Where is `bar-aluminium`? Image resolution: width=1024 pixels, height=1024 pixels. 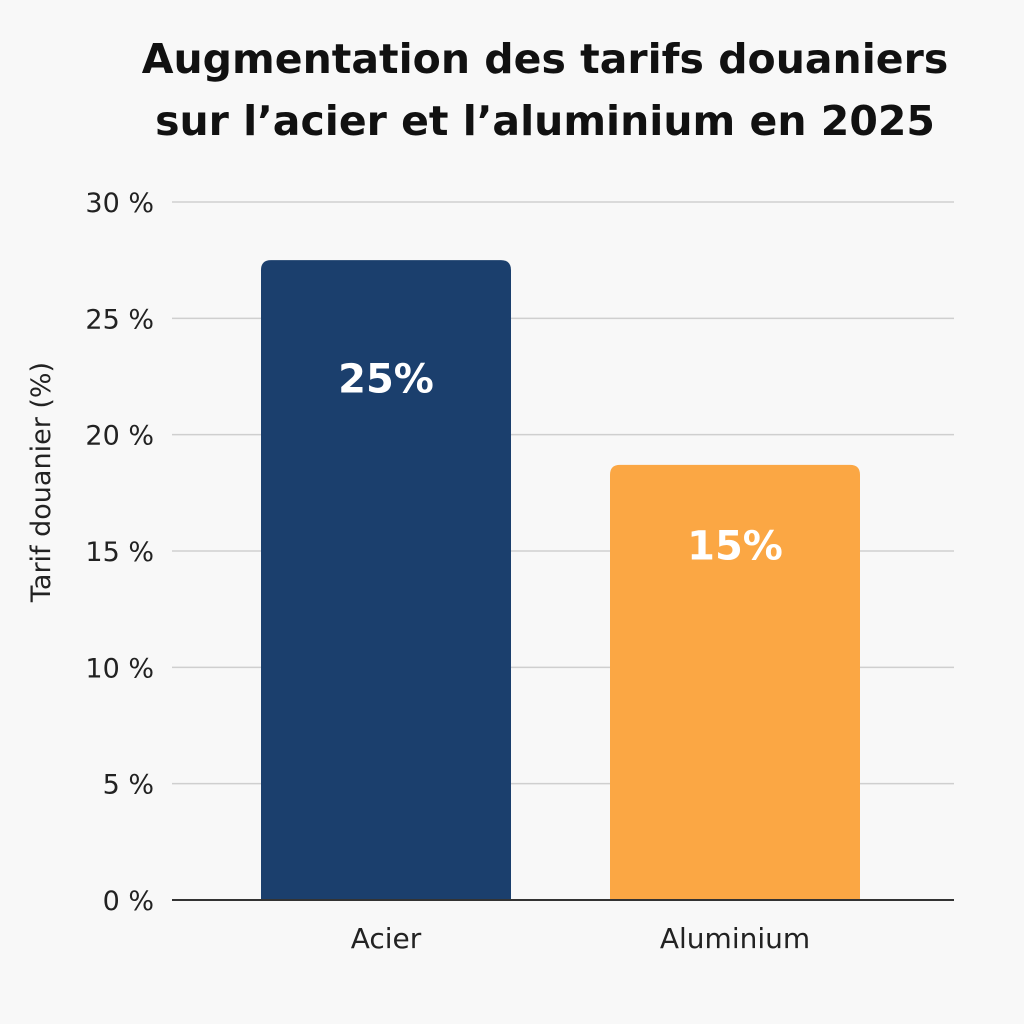
bar-aluminium is located at coordinates (735, 682).